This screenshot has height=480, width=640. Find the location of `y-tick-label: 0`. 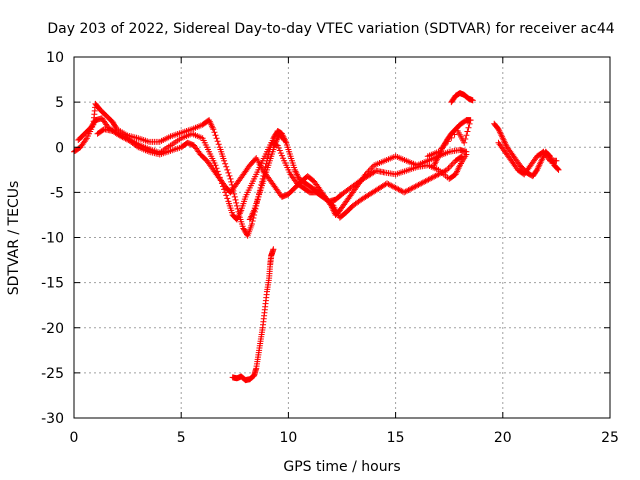

y-tick-label: 0 is located at coordinates (59, 148).